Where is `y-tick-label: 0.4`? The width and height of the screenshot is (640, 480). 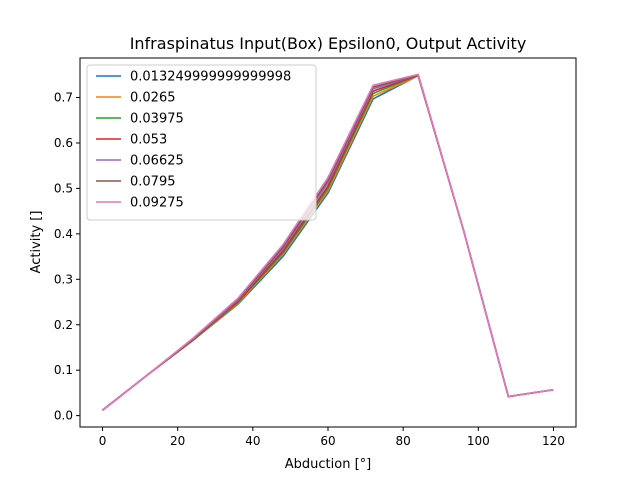 y-tick-label: 0.4 is located at coordinates (63, 234).